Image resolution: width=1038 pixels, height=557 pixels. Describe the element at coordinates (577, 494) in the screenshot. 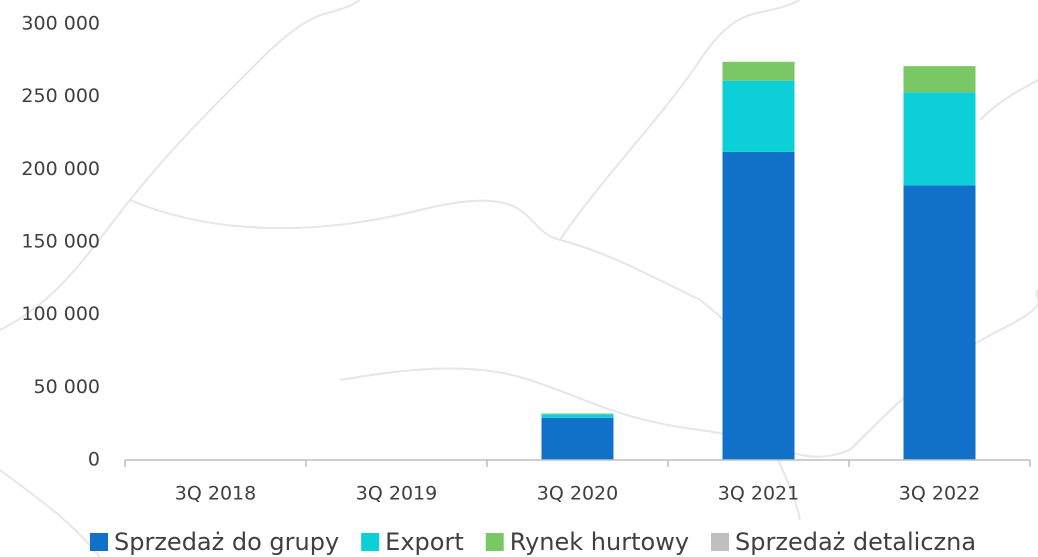

I see `x-tick-label: 3Q 2020` at that location.